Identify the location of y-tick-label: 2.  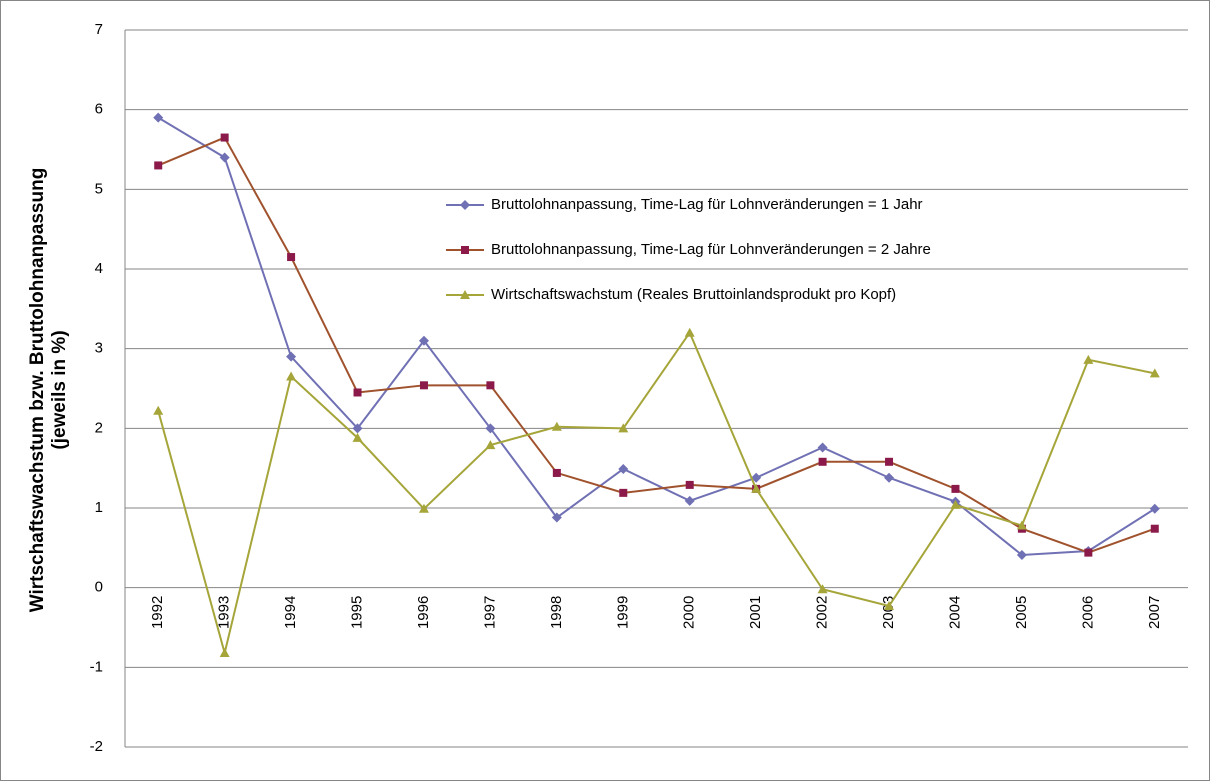
(99, 427).